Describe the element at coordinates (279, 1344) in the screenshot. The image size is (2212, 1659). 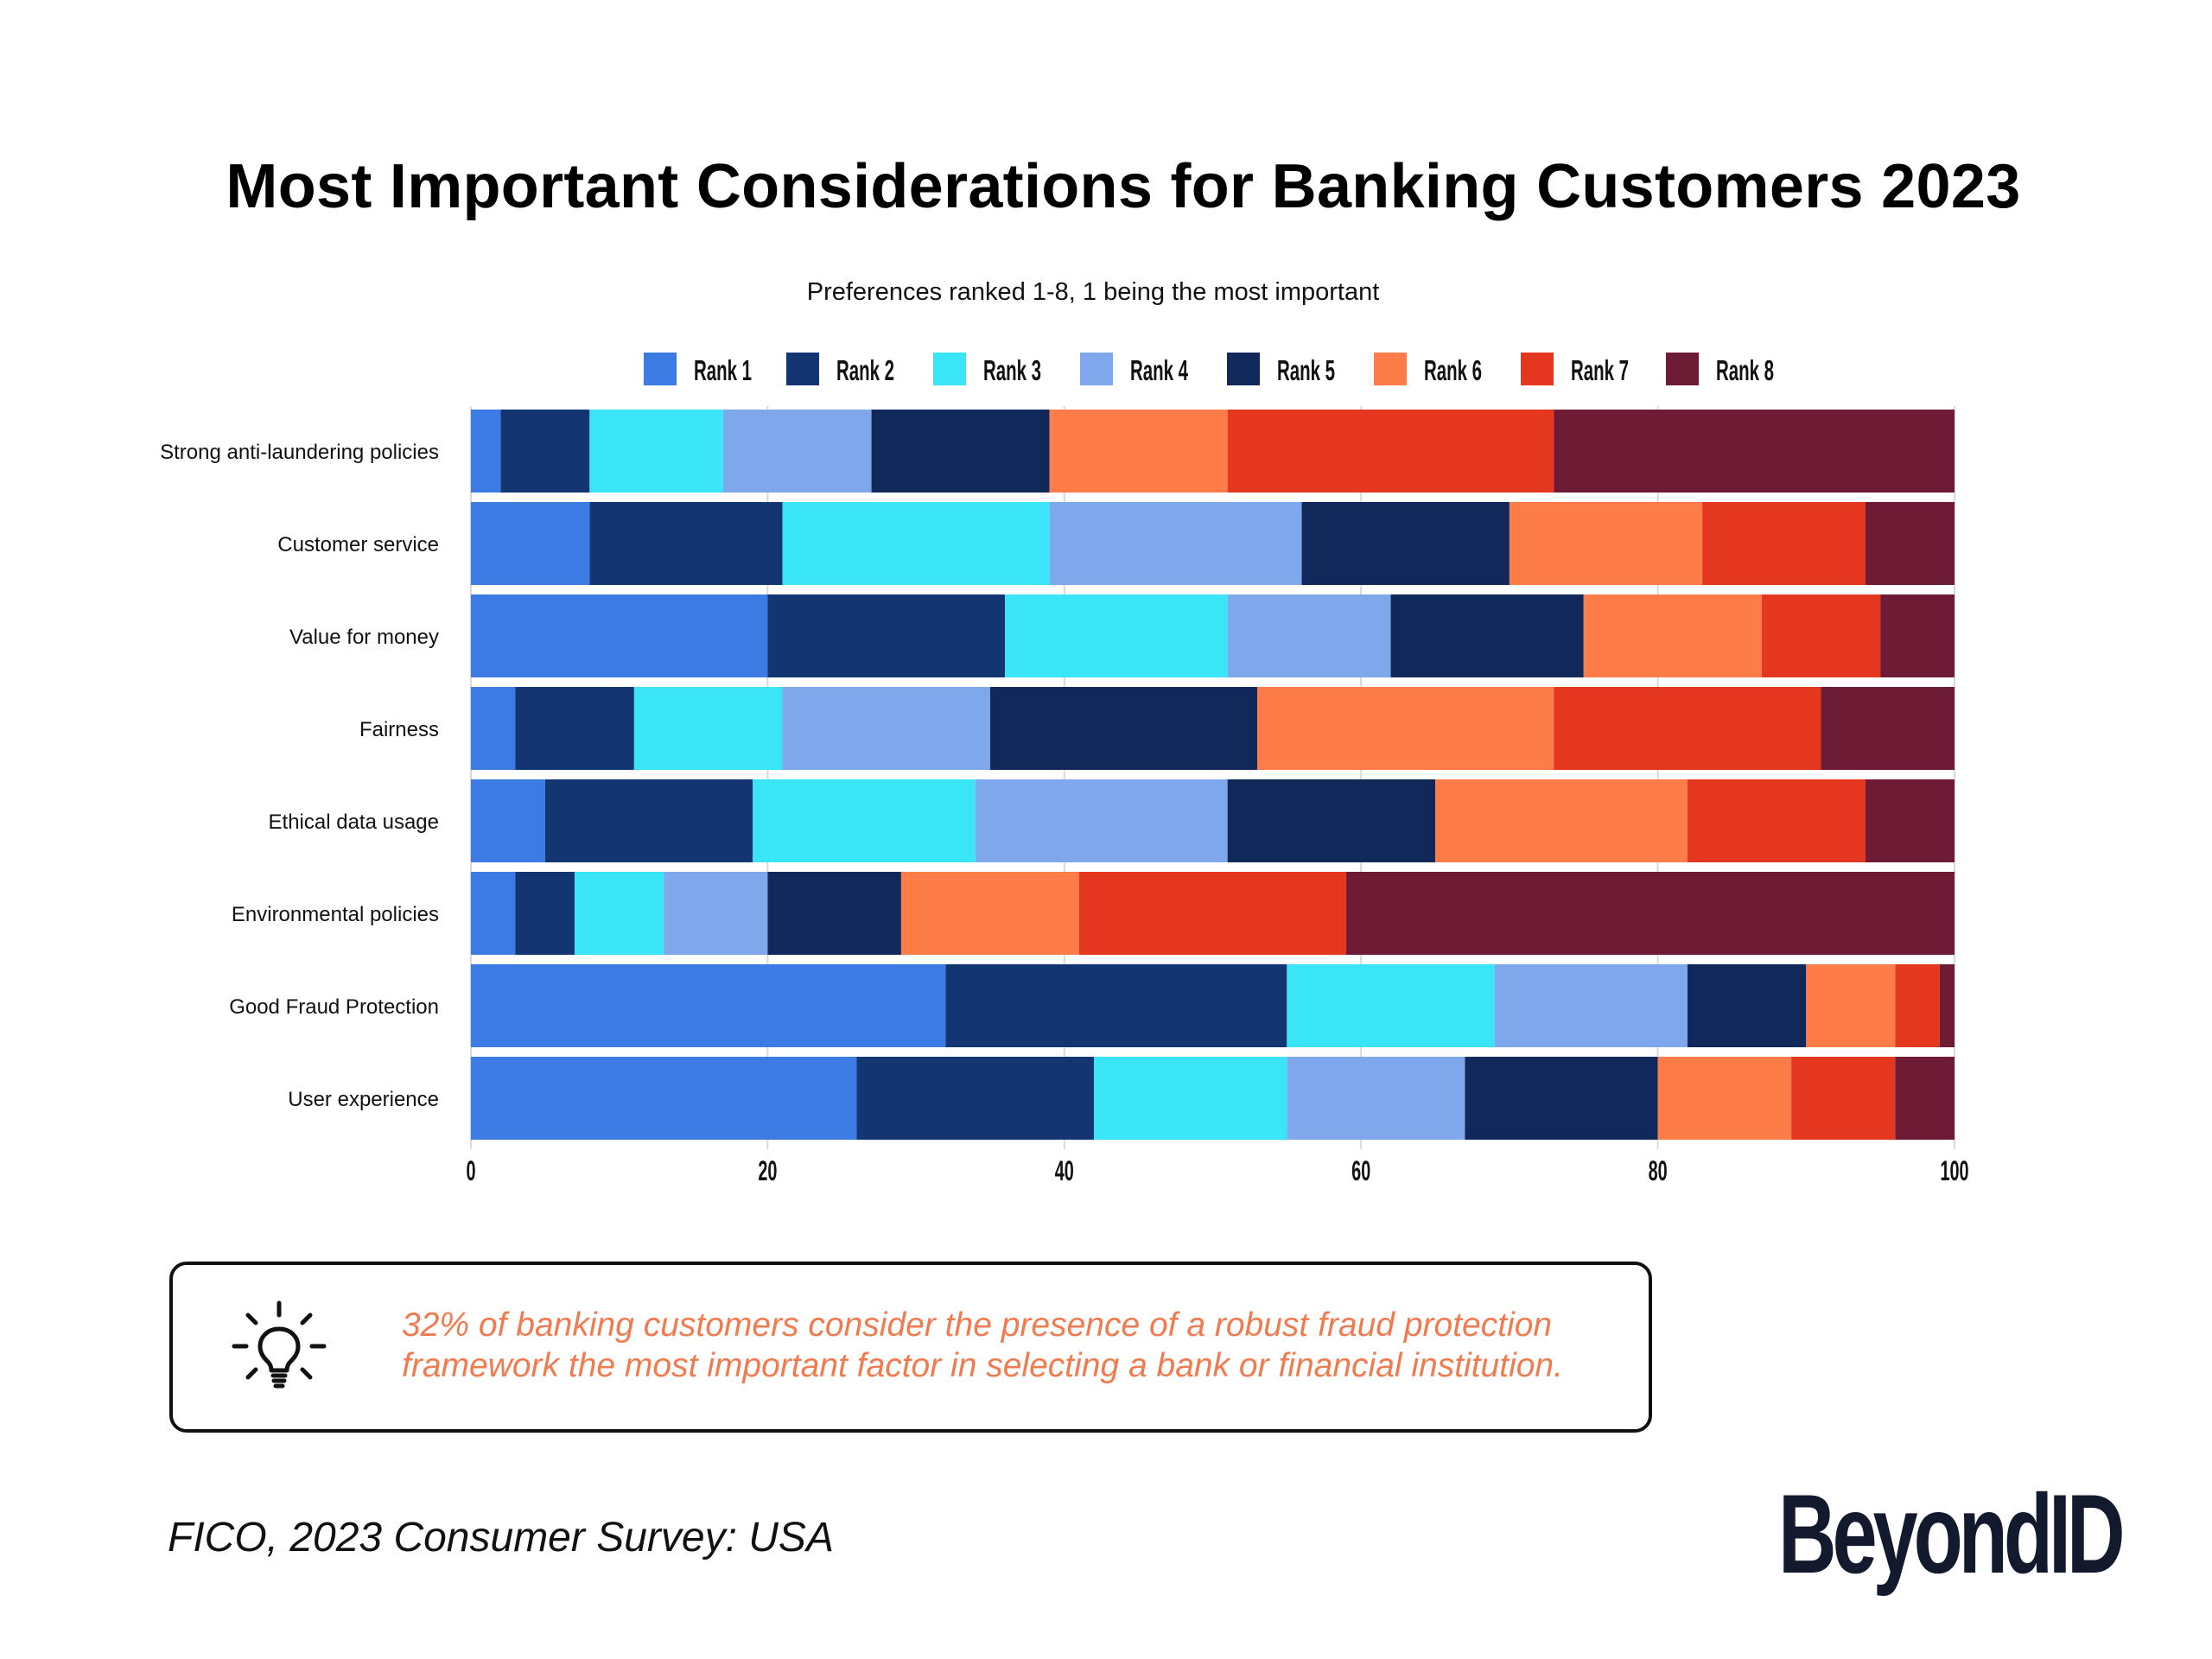
I see `lightbulb-icon` at that location.